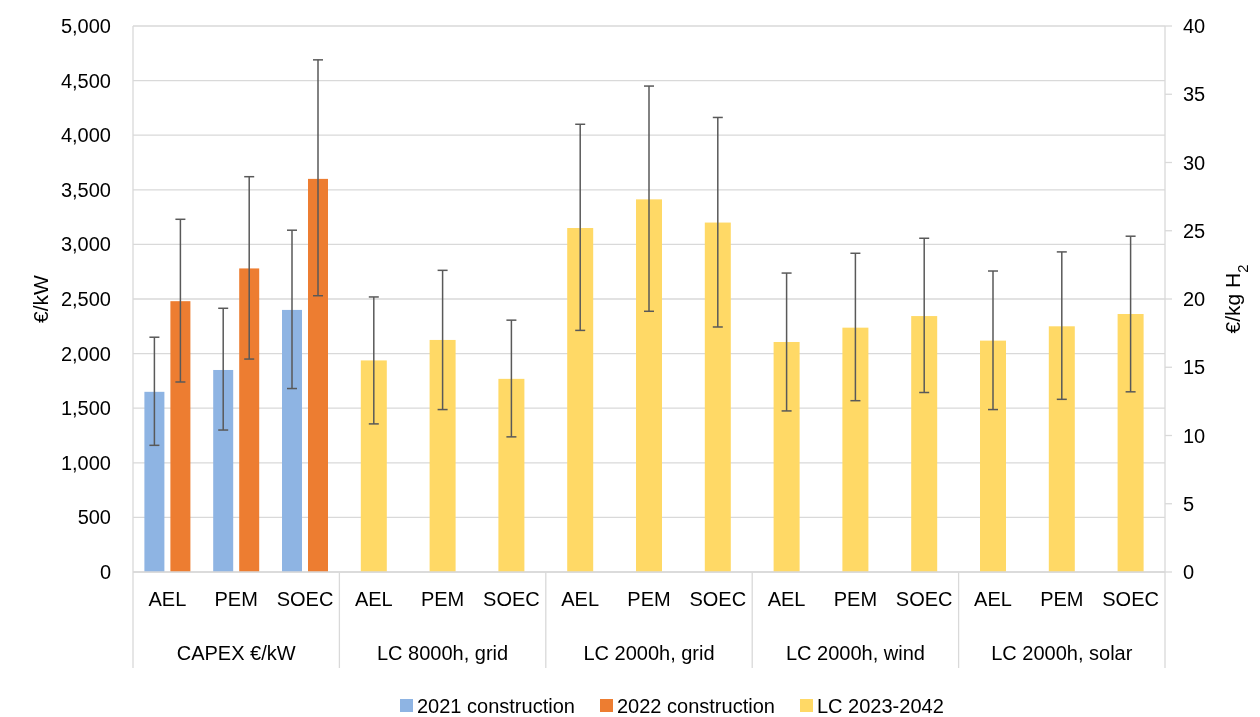 The height and width of the screenshot is (717, 1260). I want to click on y-axis-title: €/kW, so click(40, 298).